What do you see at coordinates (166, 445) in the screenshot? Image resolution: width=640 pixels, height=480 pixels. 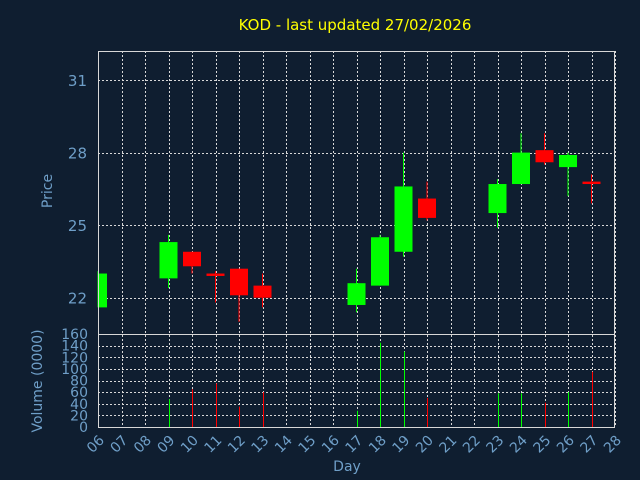 I see `x-tick-label: 09` at bounding box center [166, 445].